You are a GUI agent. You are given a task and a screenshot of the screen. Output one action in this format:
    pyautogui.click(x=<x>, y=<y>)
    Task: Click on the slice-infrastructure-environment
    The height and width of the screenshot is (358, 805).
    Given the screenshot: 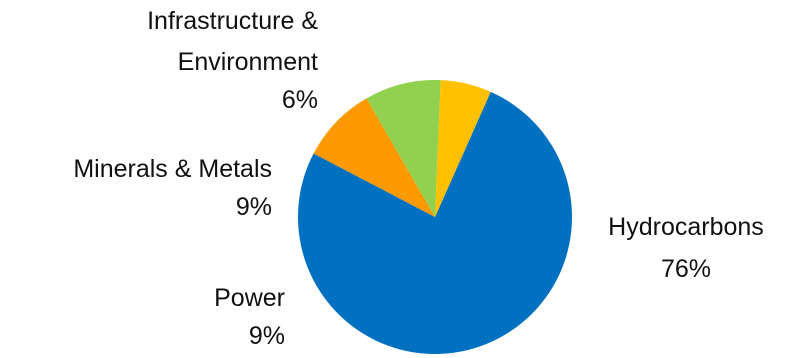 What is the action you would take?
    pyautogui.click(x=463, y=149)
    